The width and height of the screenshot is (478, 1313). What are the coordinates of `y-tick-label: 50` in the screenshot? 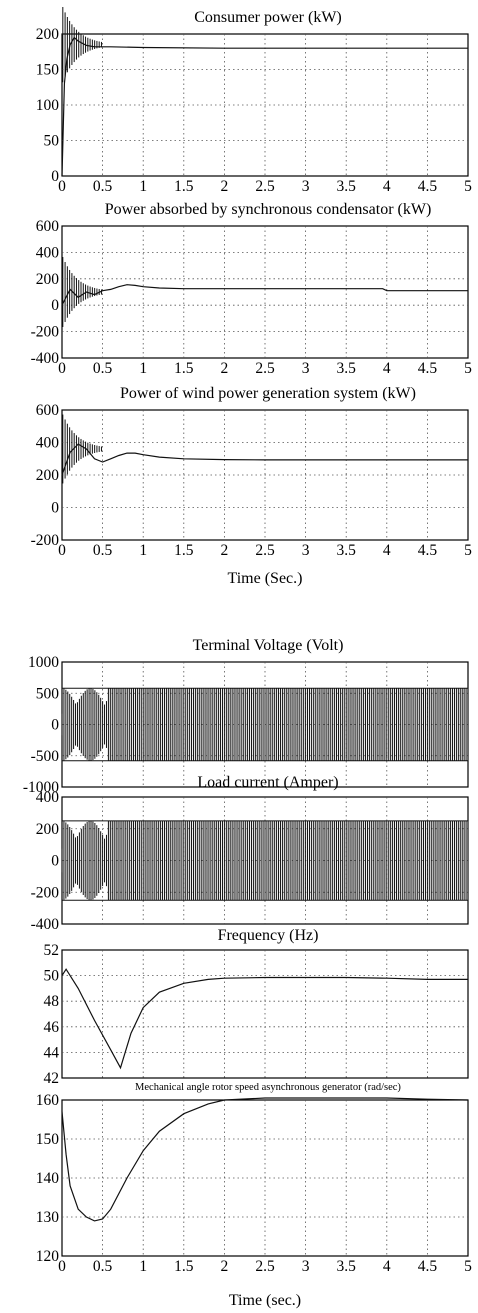 It's located at (52, 976).